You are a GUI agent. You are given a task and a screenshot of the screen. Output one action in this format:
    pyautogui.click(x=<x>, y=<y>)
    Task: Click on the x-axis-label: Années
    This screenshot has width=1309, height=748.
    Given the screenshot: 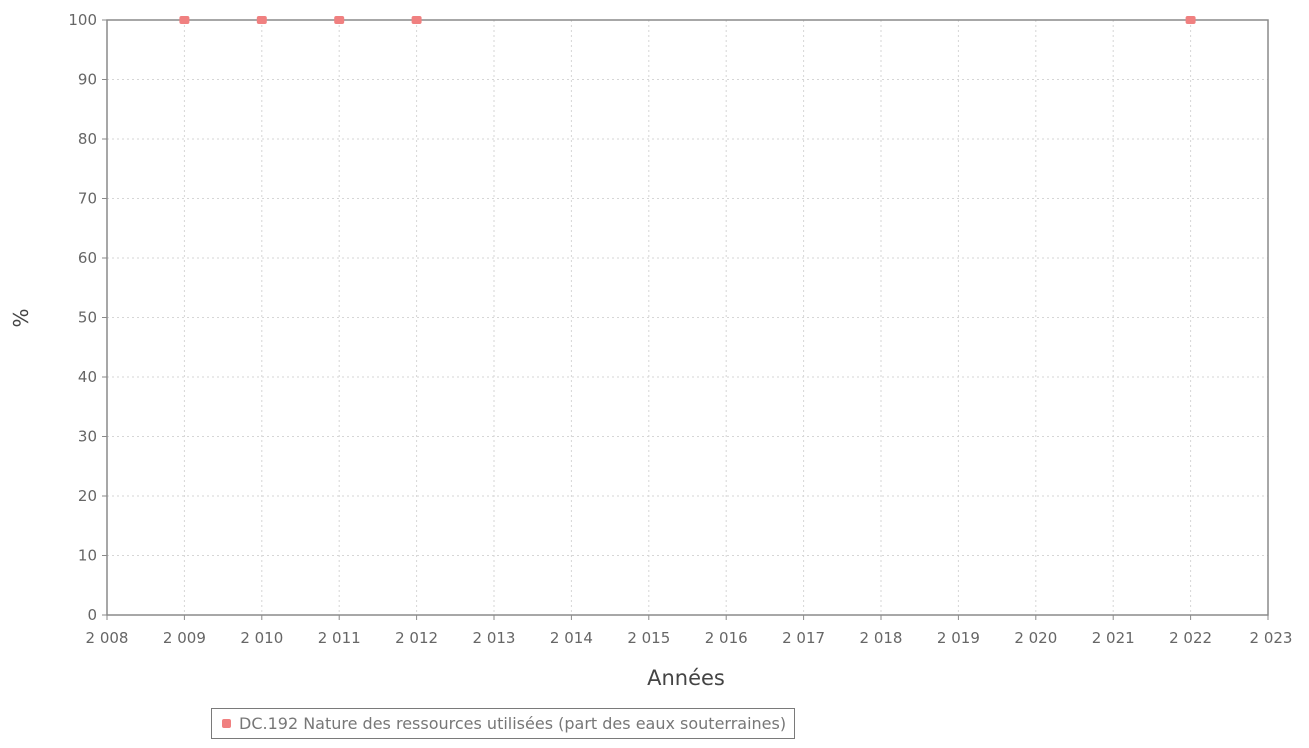 What is the action you would take?
    pyautogui.click(x=686, y=678)
    